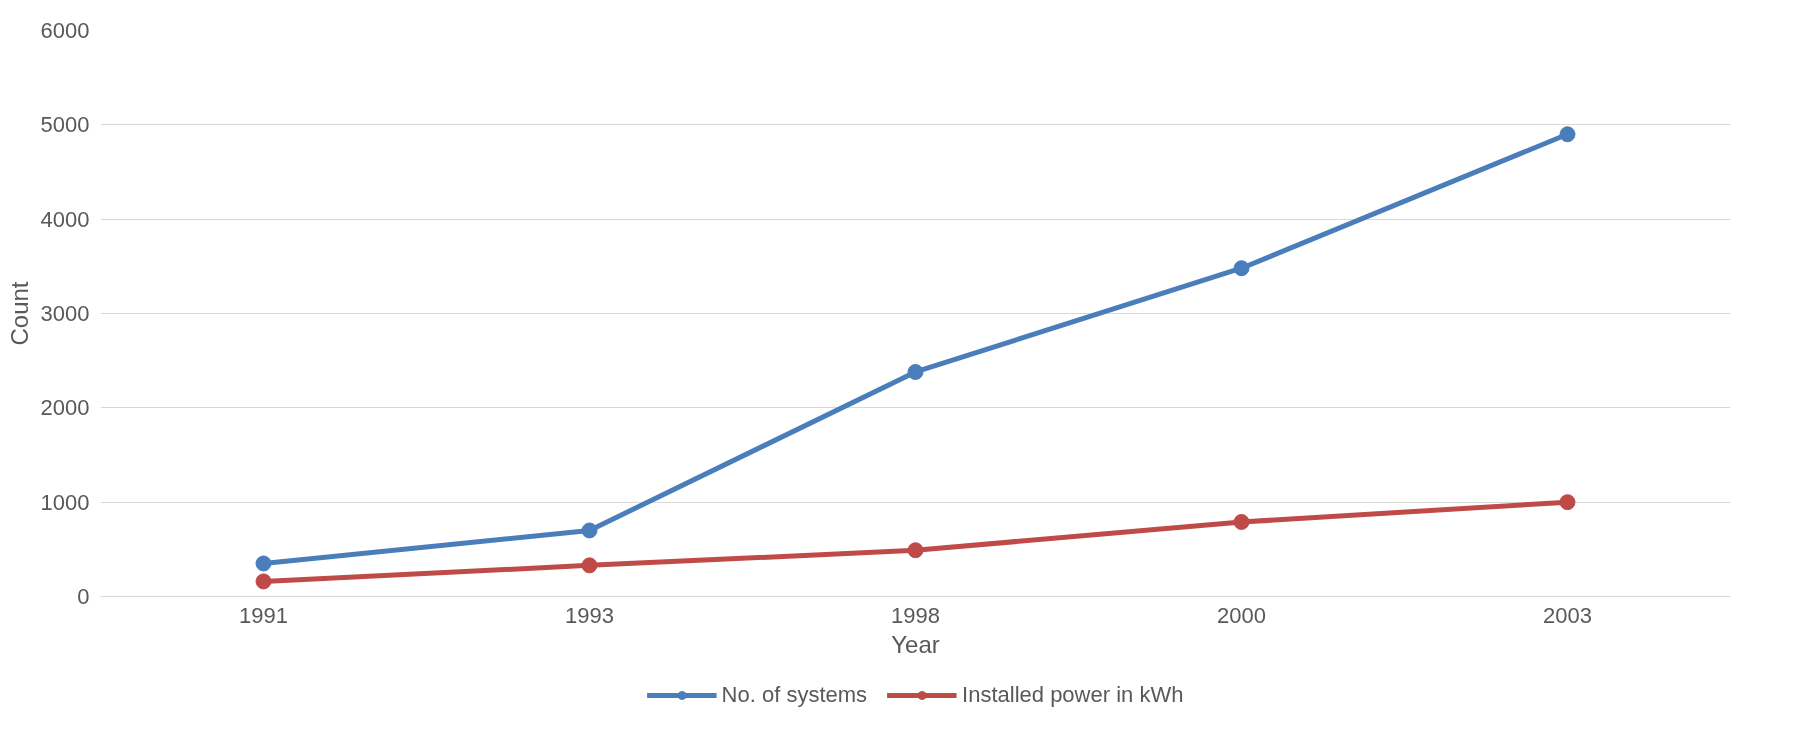 This screenshot has height=752, width=1807. I want to click on y-tick-label: 6000, so click(65, 30).